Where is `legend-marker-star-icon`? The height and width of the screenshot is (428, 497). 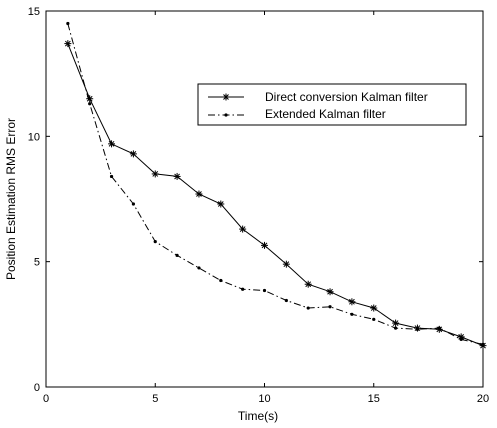 legend-marker-star-icon is located at coordinates (226, 97).